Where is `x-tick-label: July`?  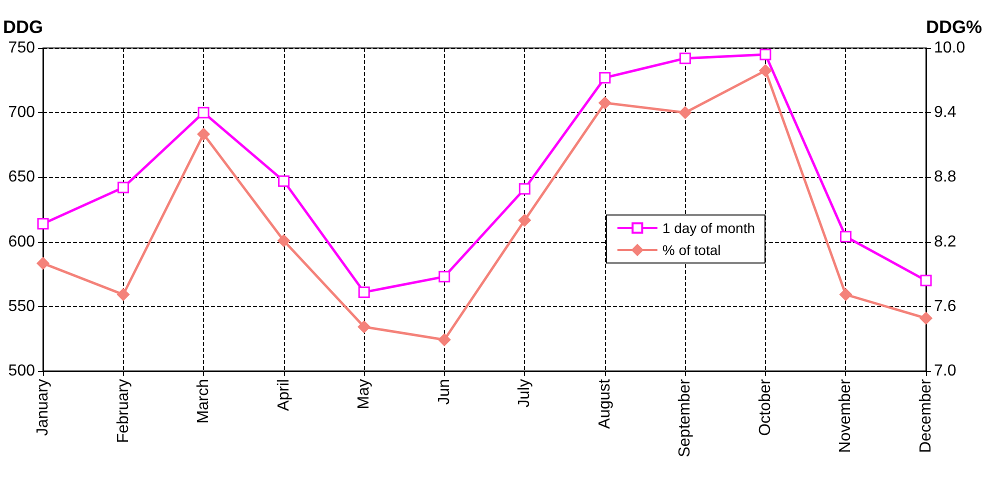
x-tick-label: July is located at coordinates (525, 393).